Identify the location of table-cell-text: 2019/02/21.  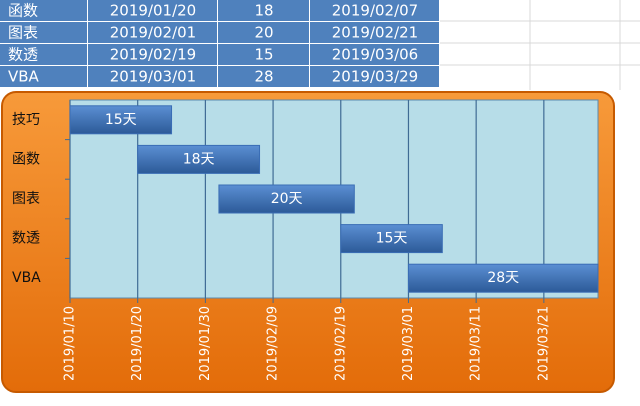
(375, 33).